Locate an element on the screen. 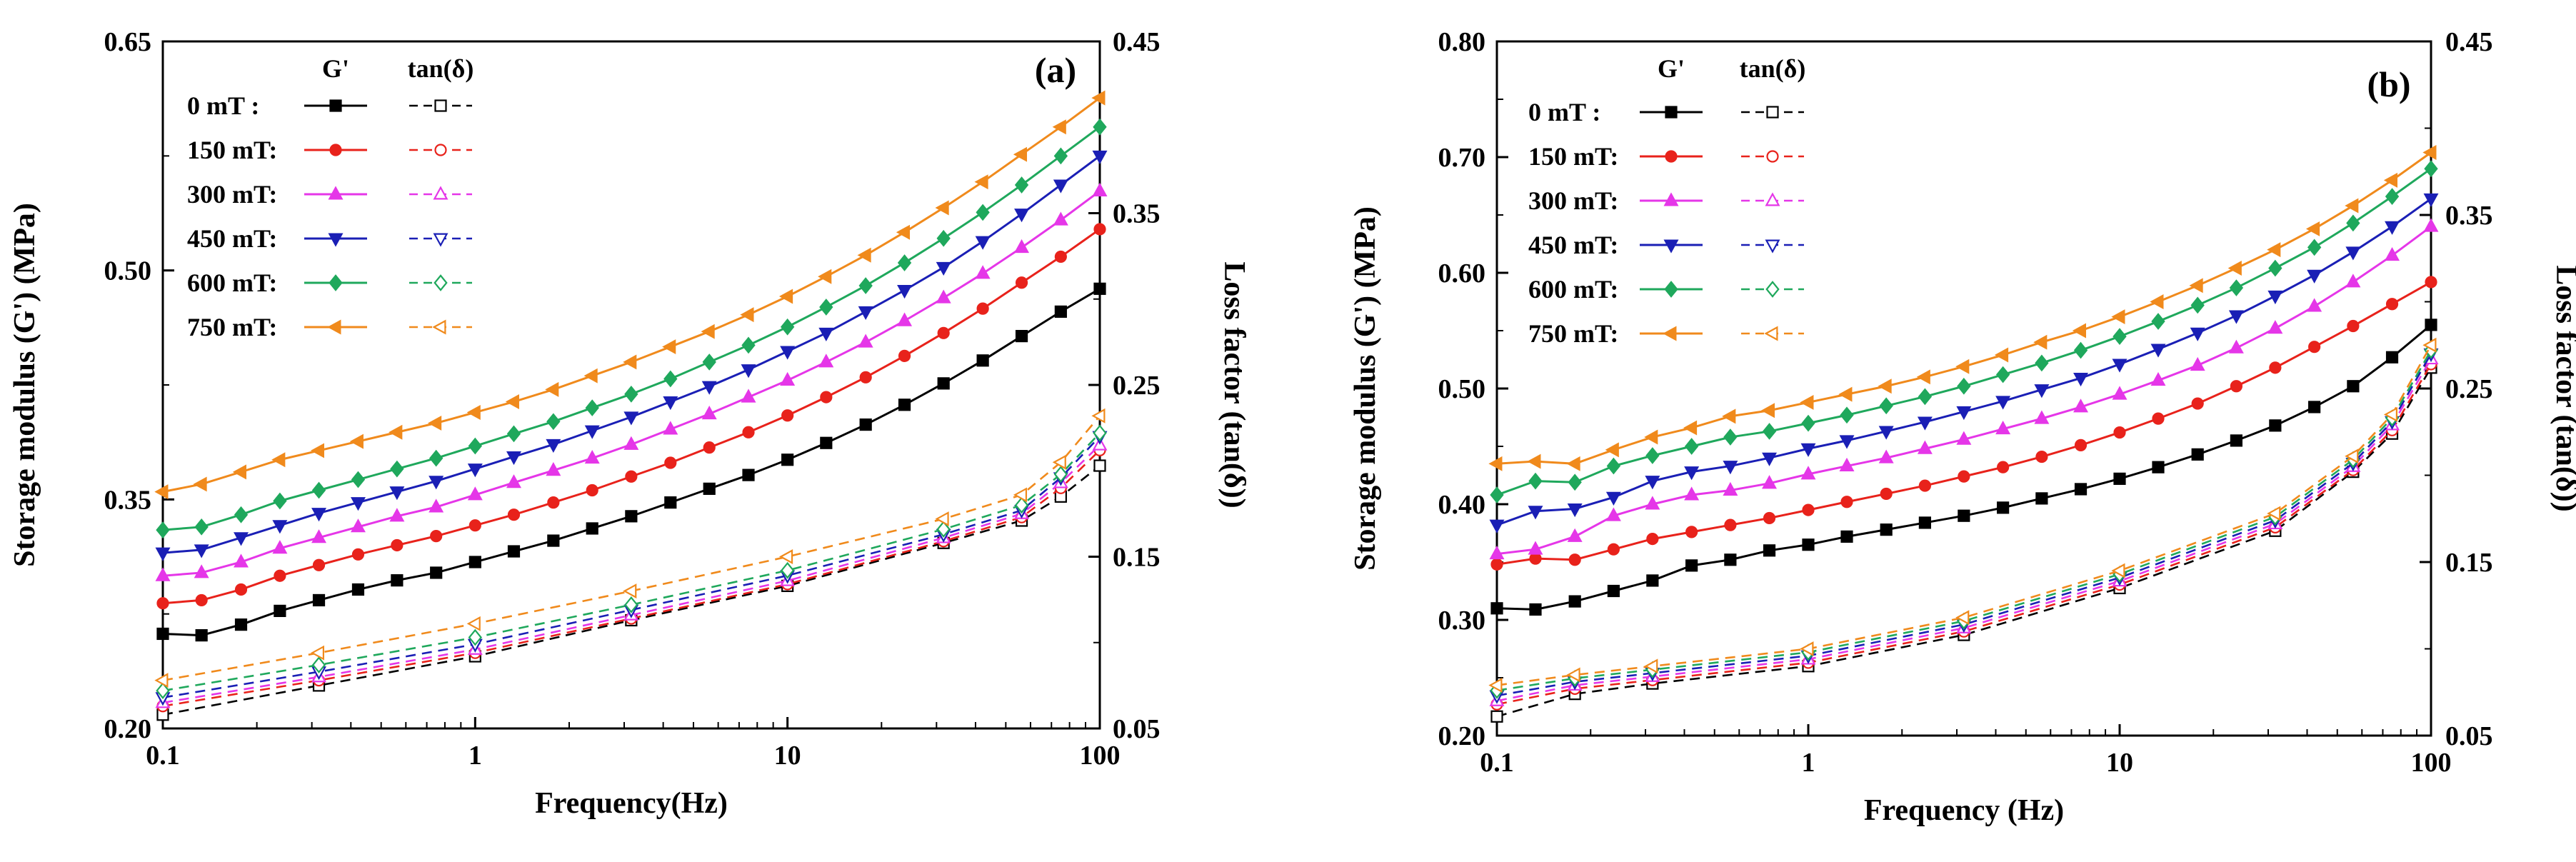 The image size is (2576, 862). x-tick-label: 10 is located at coordinates (2119, 763).